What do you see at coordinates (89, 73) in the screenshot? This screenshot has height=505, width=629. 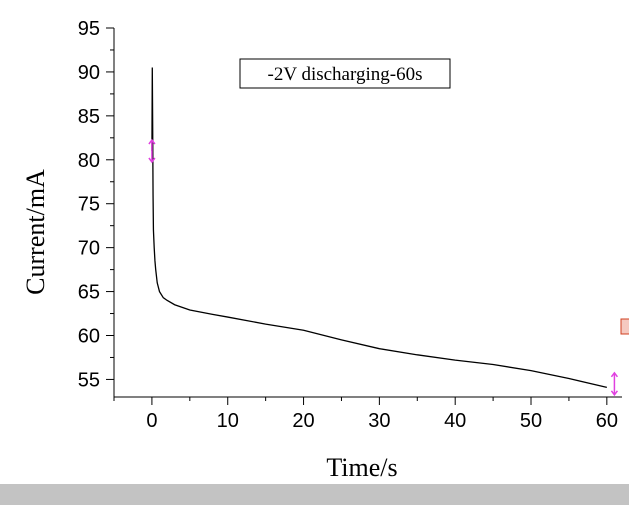 I see `y-tick-label: 90` at bounding box center [89, 73].